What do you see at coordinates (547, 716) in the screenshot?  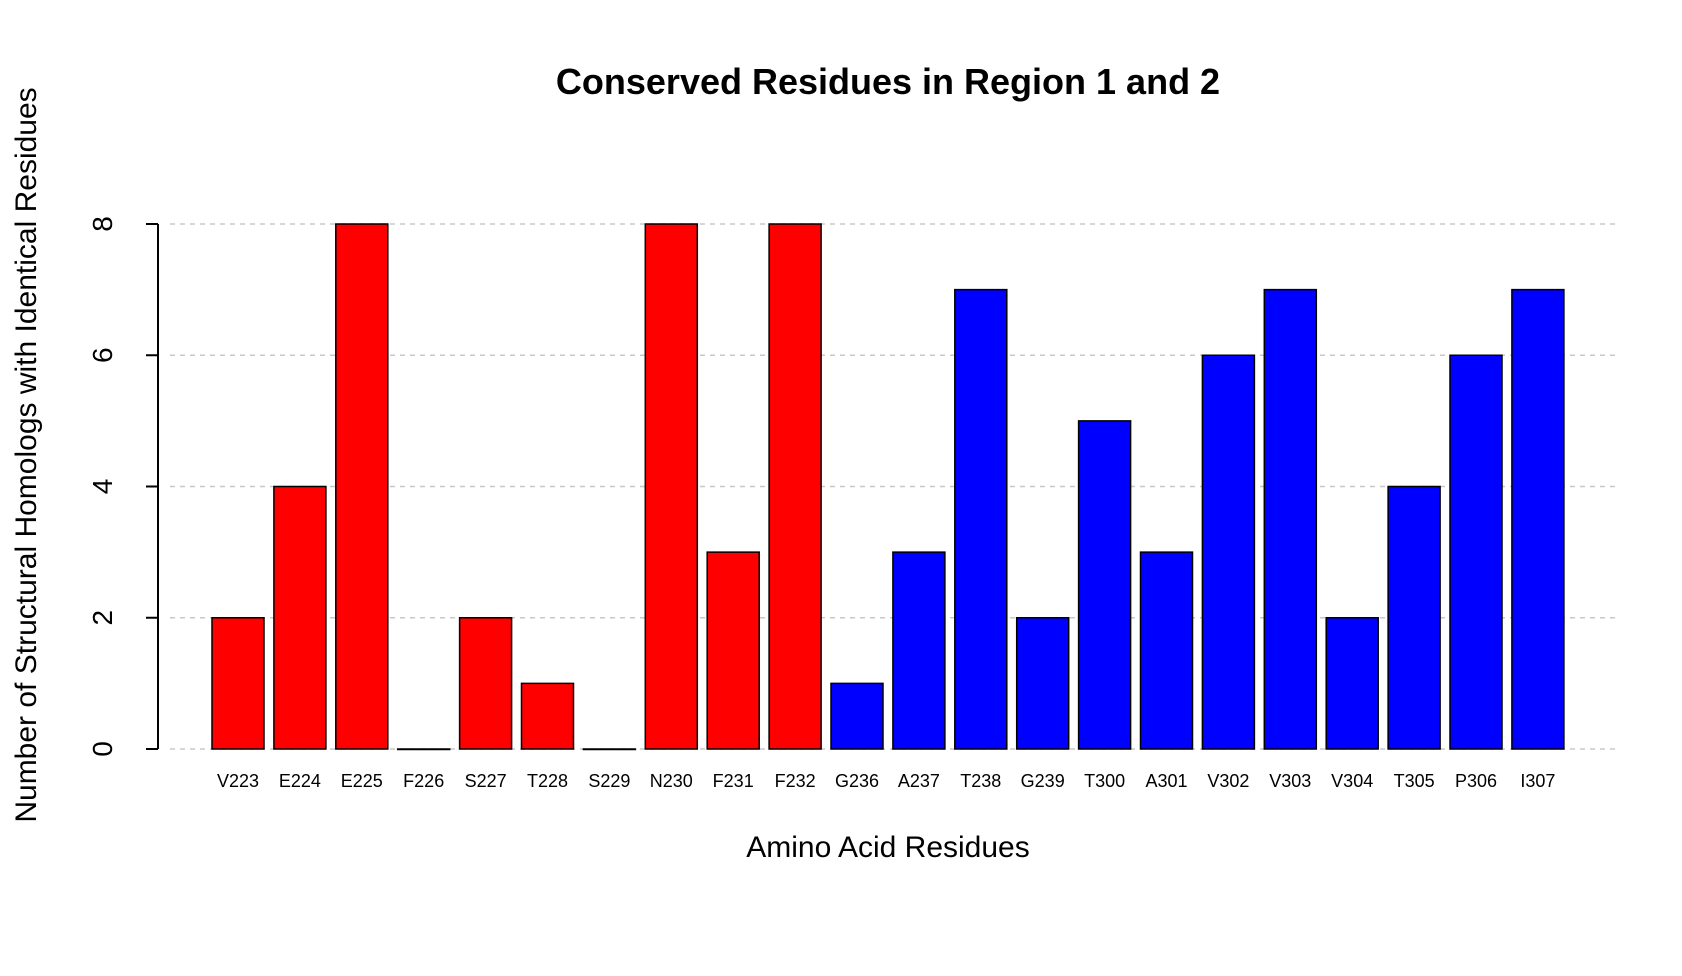 I see `bar-t228` at bounding box center [547, 716].